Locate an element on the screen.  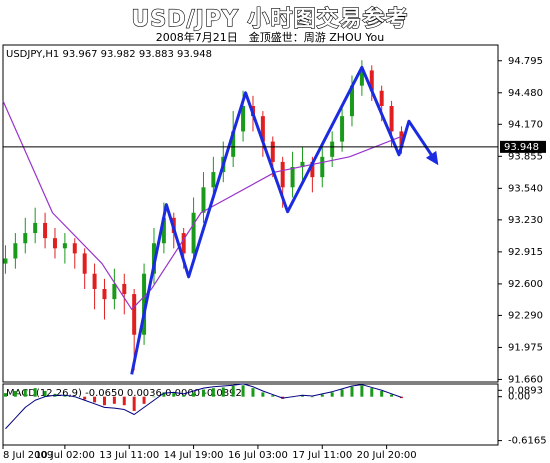
y-tick-label: 93.855 is located at coordinates (525, 156).